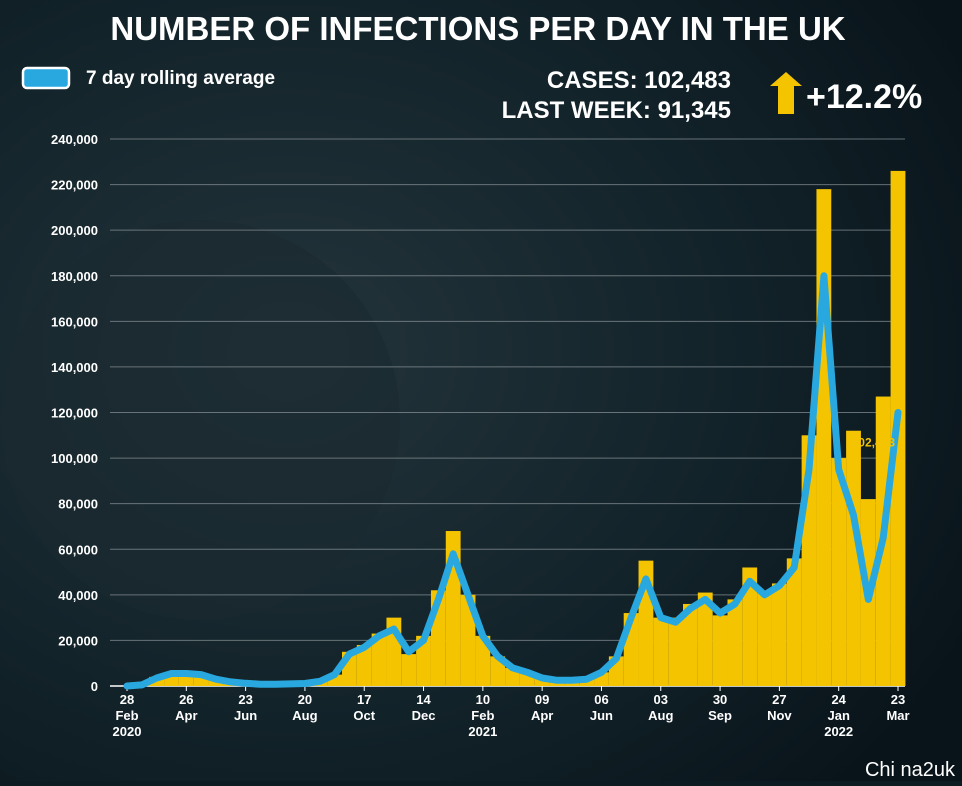 The width and height of the screenshot is (962, 786). I want to click on legend-swatch, so click(46, 78).